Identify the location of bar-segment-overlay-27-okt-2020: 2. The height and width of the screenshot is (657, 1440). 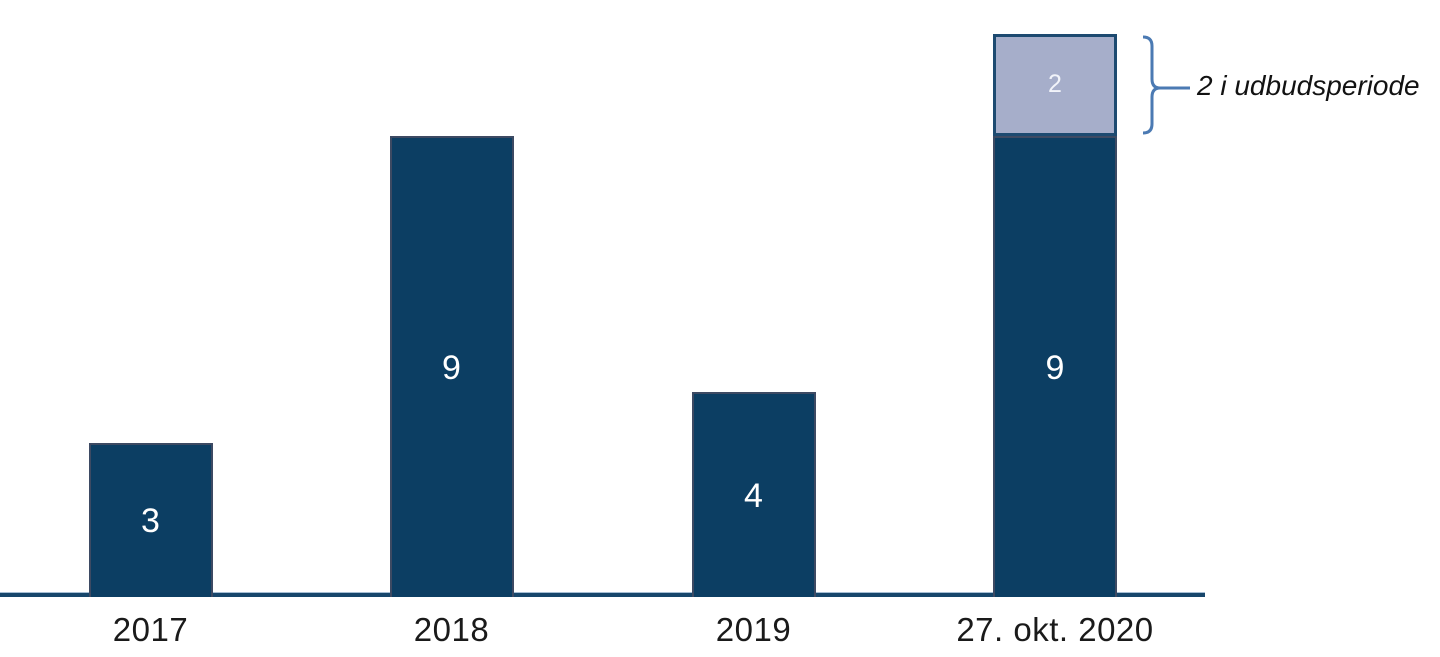
(1055, 85).